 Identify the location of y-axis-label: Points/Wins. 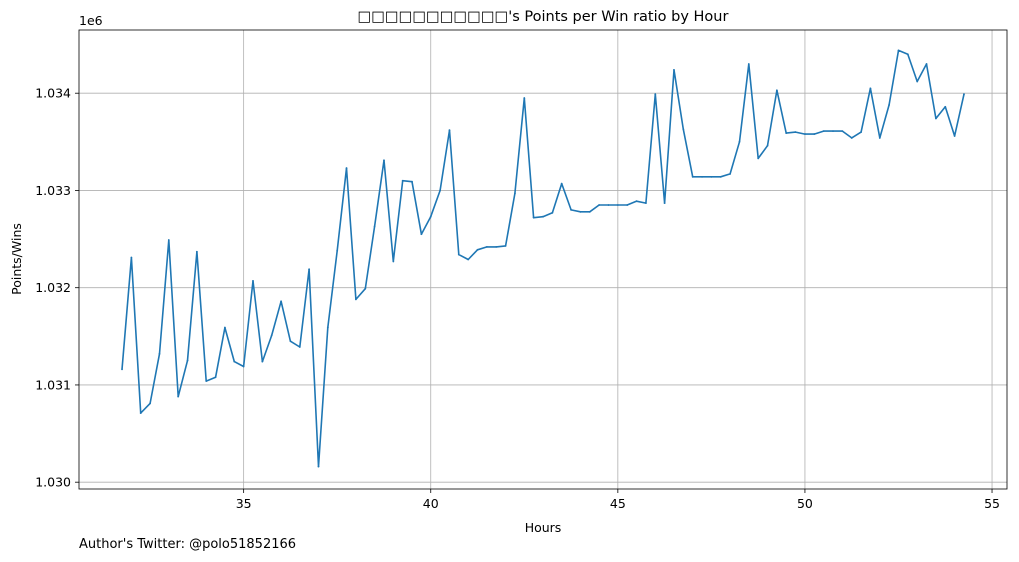
(16, 259).